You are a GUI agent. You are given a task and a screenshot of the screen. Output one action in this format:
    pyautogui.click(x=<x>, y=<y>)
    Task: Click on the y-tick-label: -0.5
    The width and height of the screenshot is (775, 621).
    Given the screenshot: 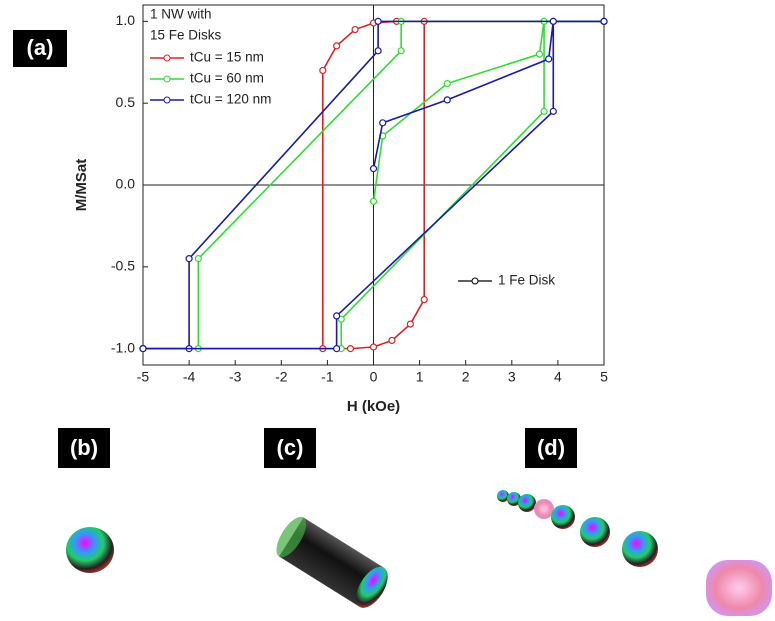 What is the action you would take?
    pyautogui.click(x=123, y=266)
    